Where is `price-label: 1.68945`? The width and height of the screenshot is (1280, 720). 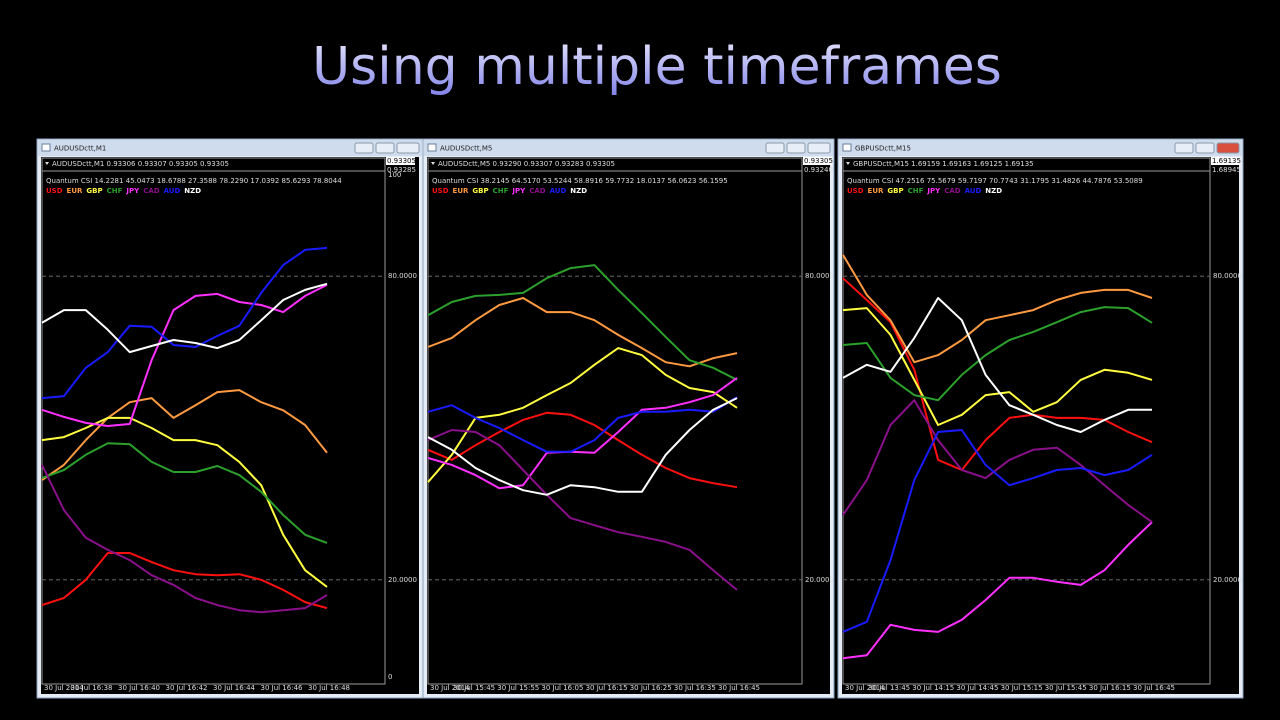
price-label: 1.68945 is located at coordinates (1226, 170).